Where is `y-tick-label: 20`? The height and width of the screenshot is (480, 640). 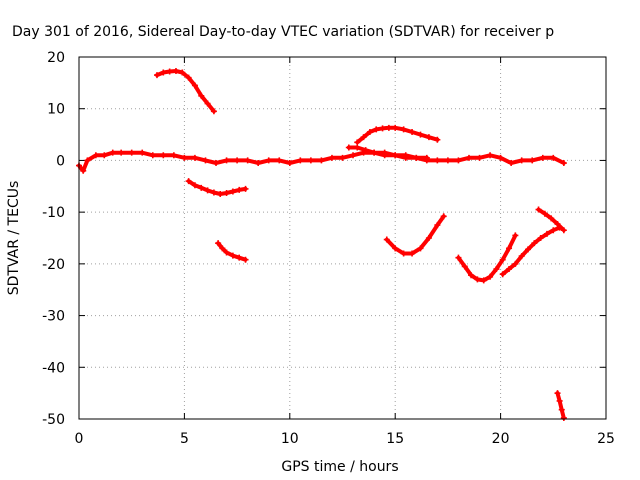
y-tick-label: 20 is located at coordinates (56, 58).